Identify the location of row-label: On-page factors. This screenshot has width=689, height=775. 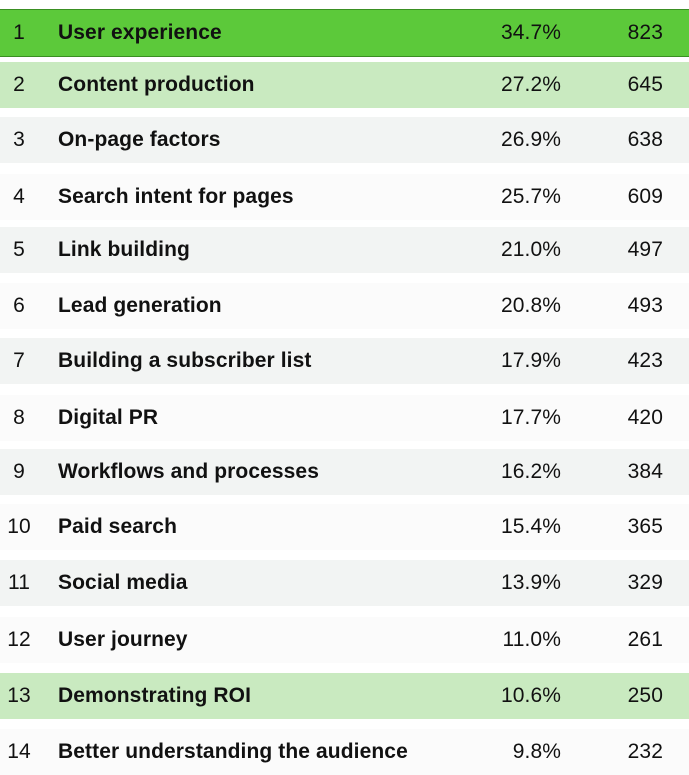
(139, 139).